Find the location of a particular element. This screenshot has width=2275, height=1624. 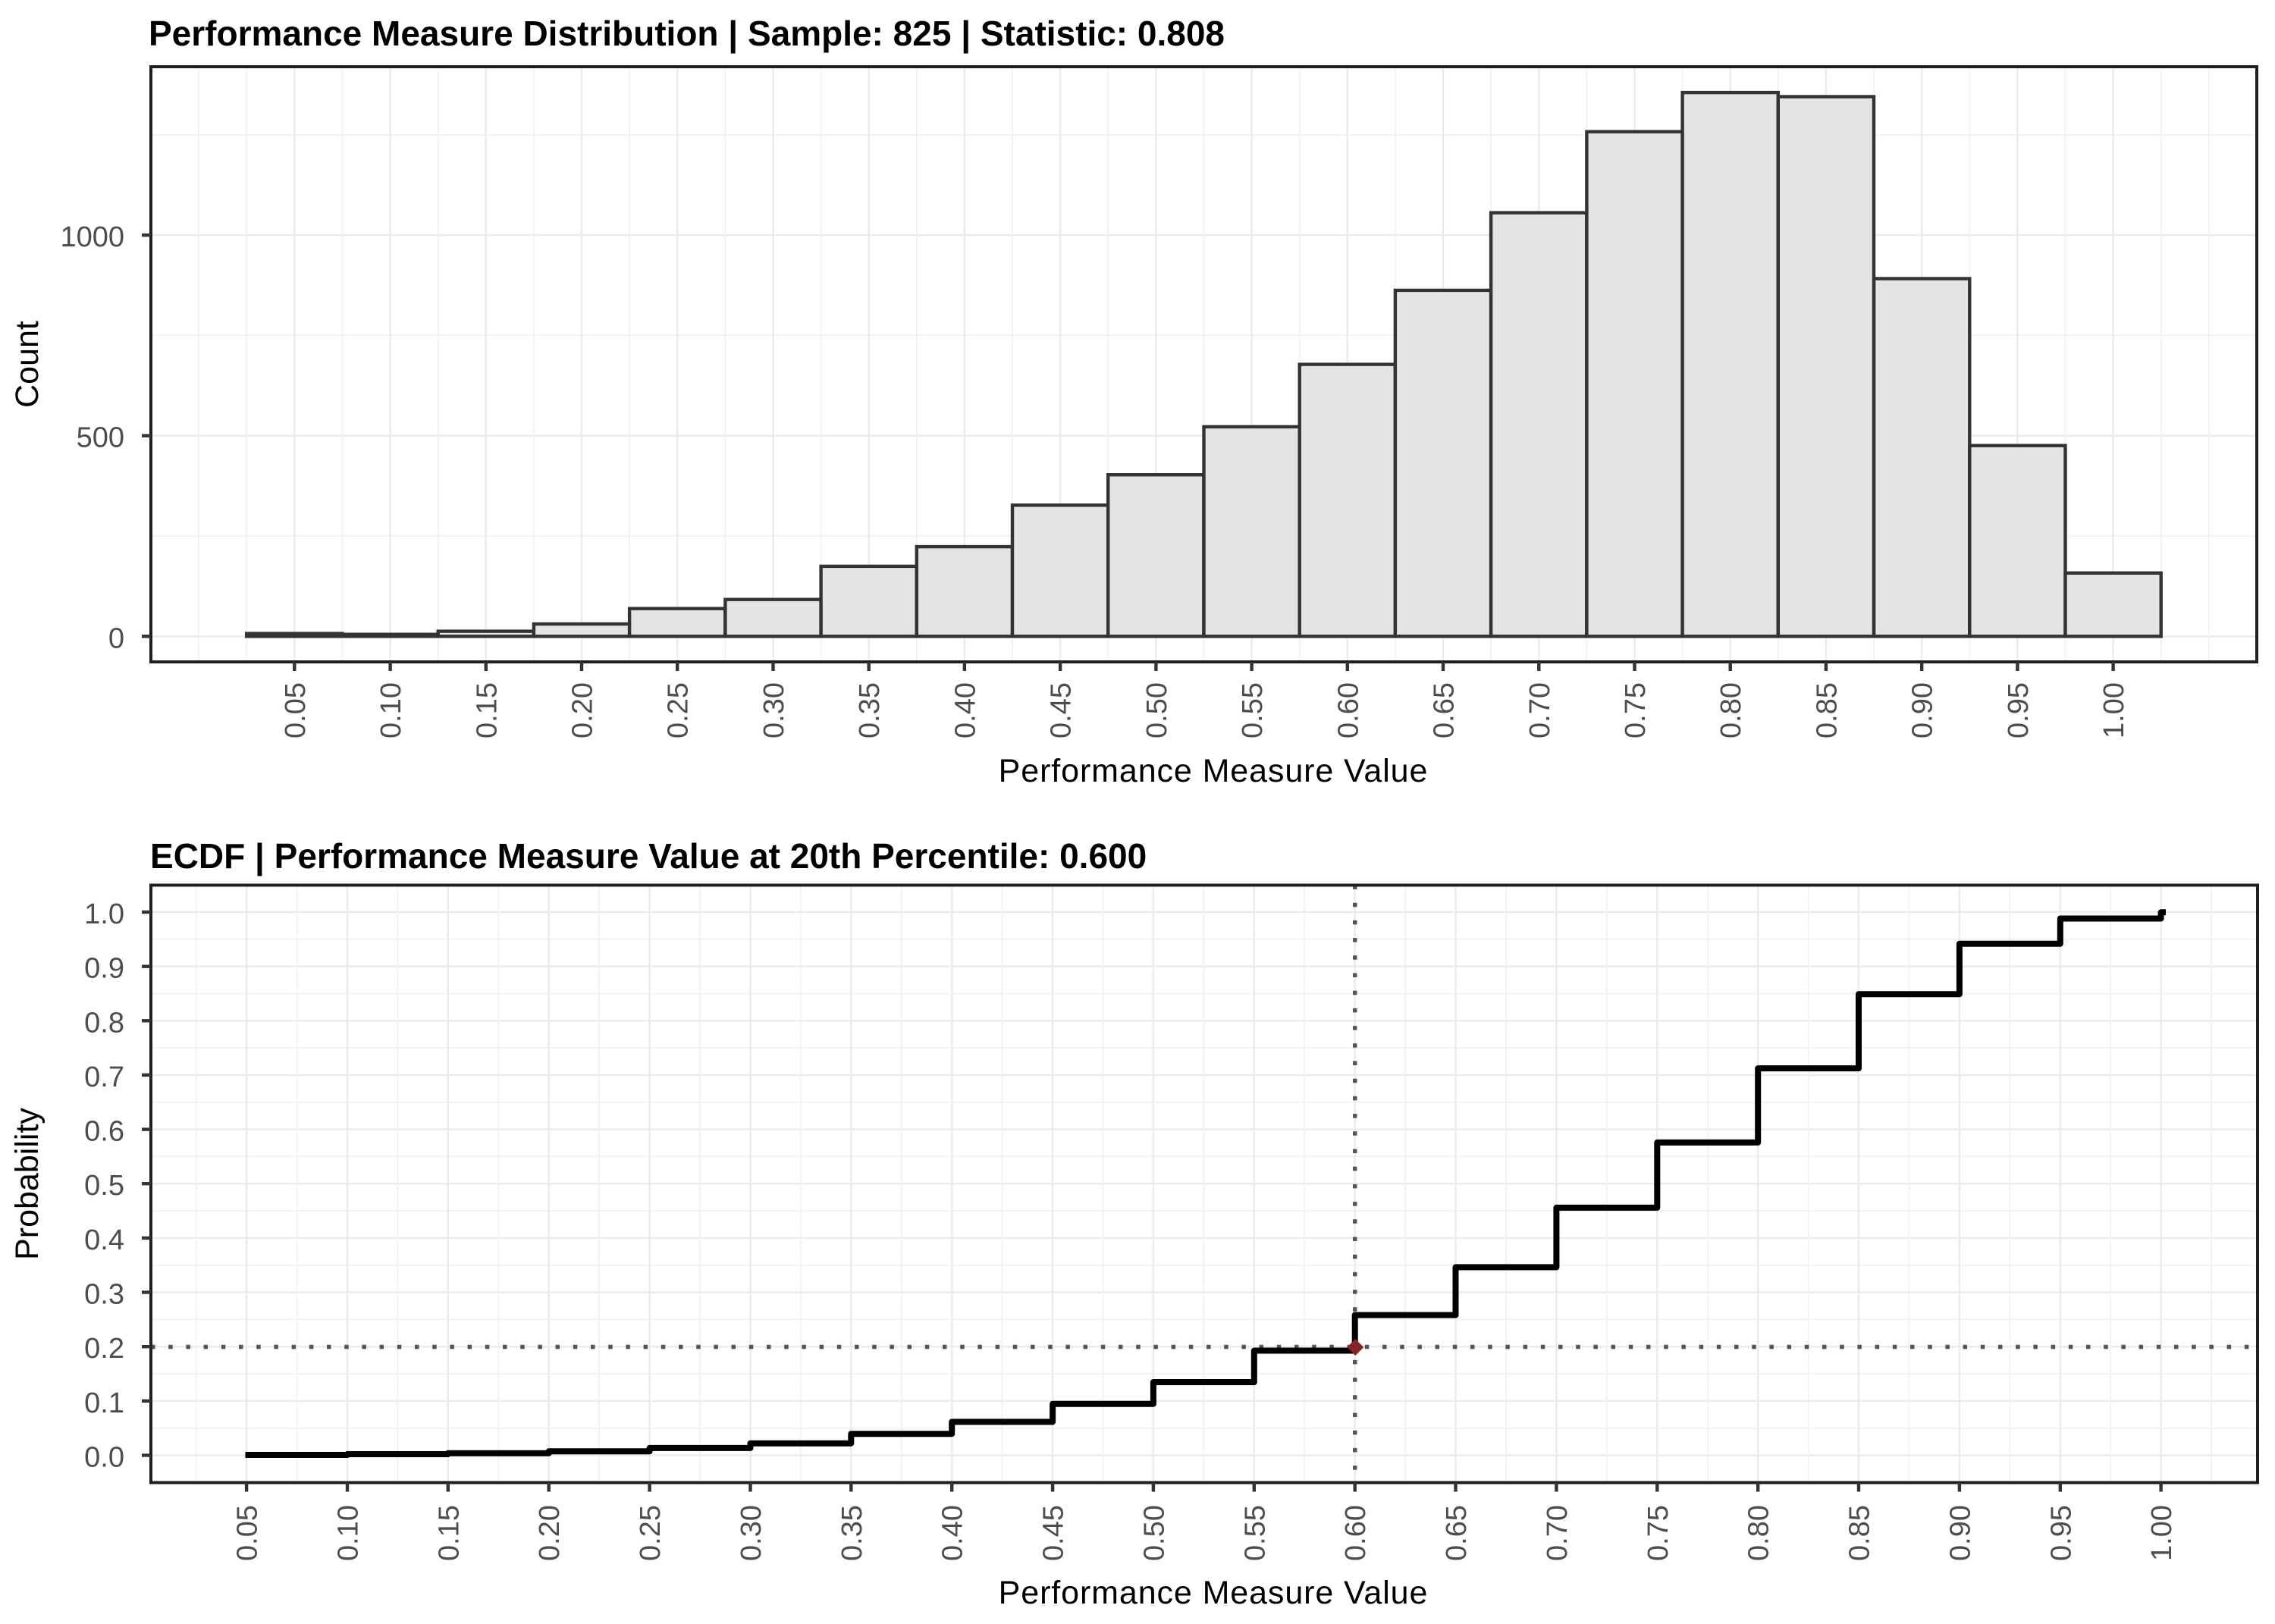

svg-text: 0 is located at coordinates (116, 638).